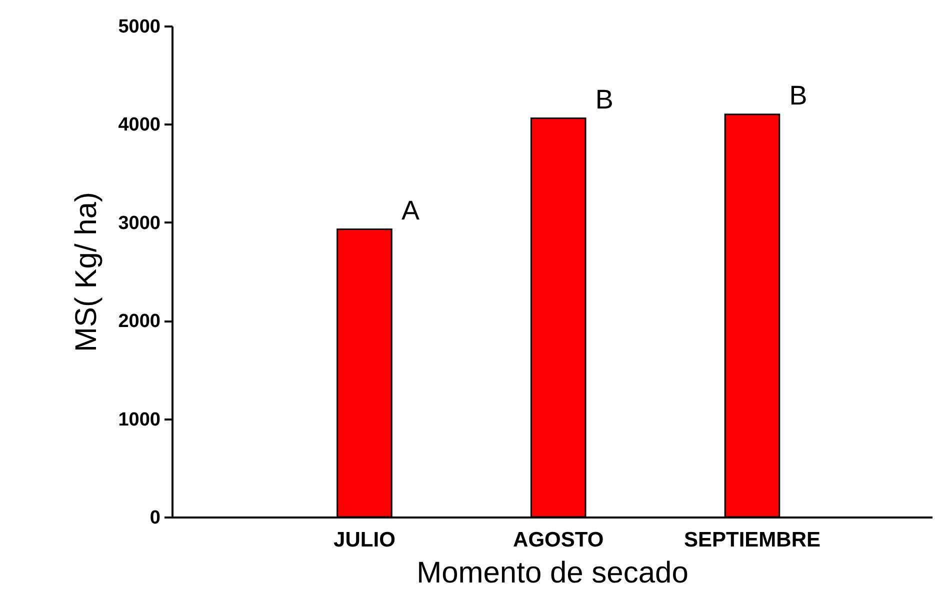 The image size is (935, 601). What do you see at coordinates (139, 419) in the screenshot?
I see `y-tick-label: 1000` at bounding box center [139, 419].